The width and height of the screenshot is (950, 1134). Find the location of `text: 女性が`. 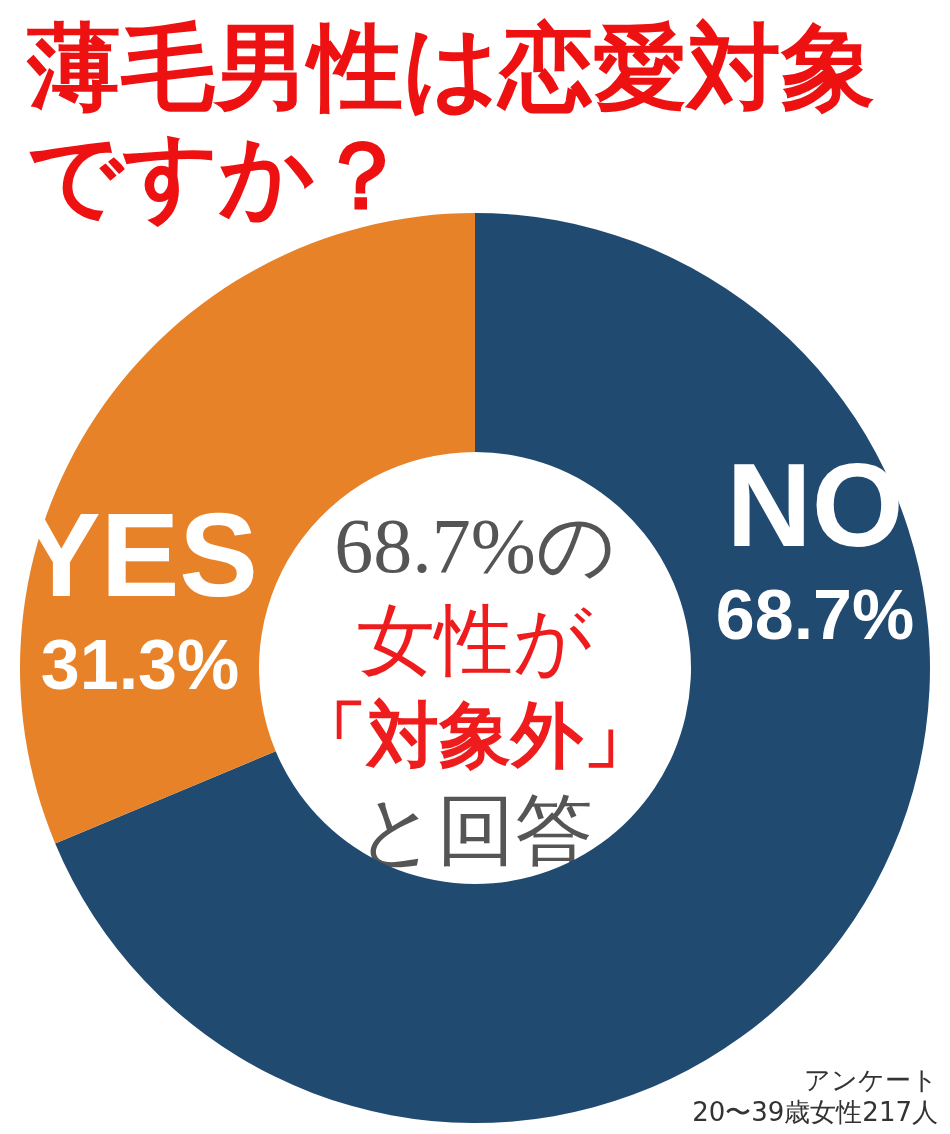

text: 女性が is located at coordinates (475, 640).